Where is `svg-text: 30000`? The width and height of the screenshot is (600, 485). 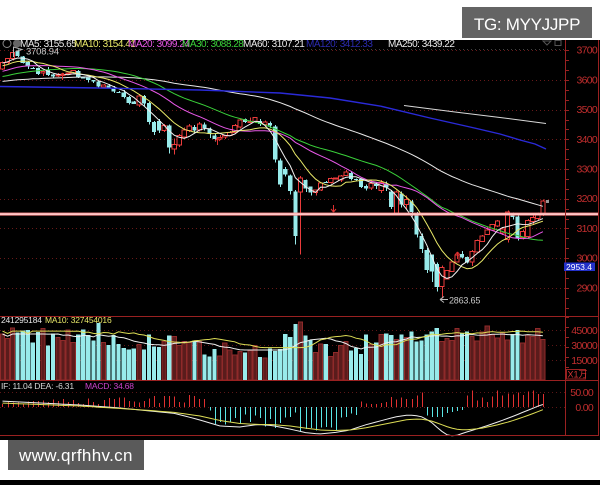 svg-text: 30000 is located at coordinates (584, 346).